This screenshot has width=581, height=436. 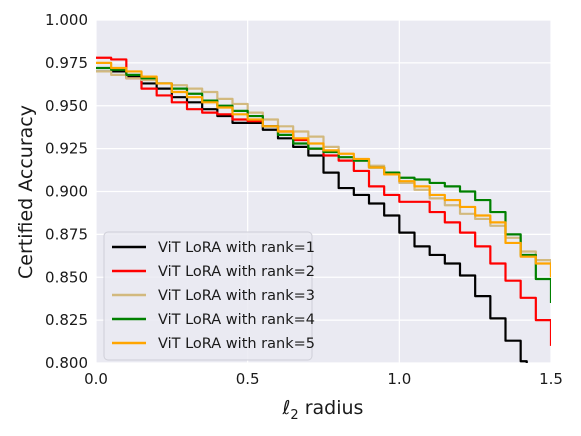 What do you see at coordinates (323, 379) in the screenshot?
I see `x-tick-labels: 0.0 0.5 1.0 1.5` at bounding box center [323, 379].